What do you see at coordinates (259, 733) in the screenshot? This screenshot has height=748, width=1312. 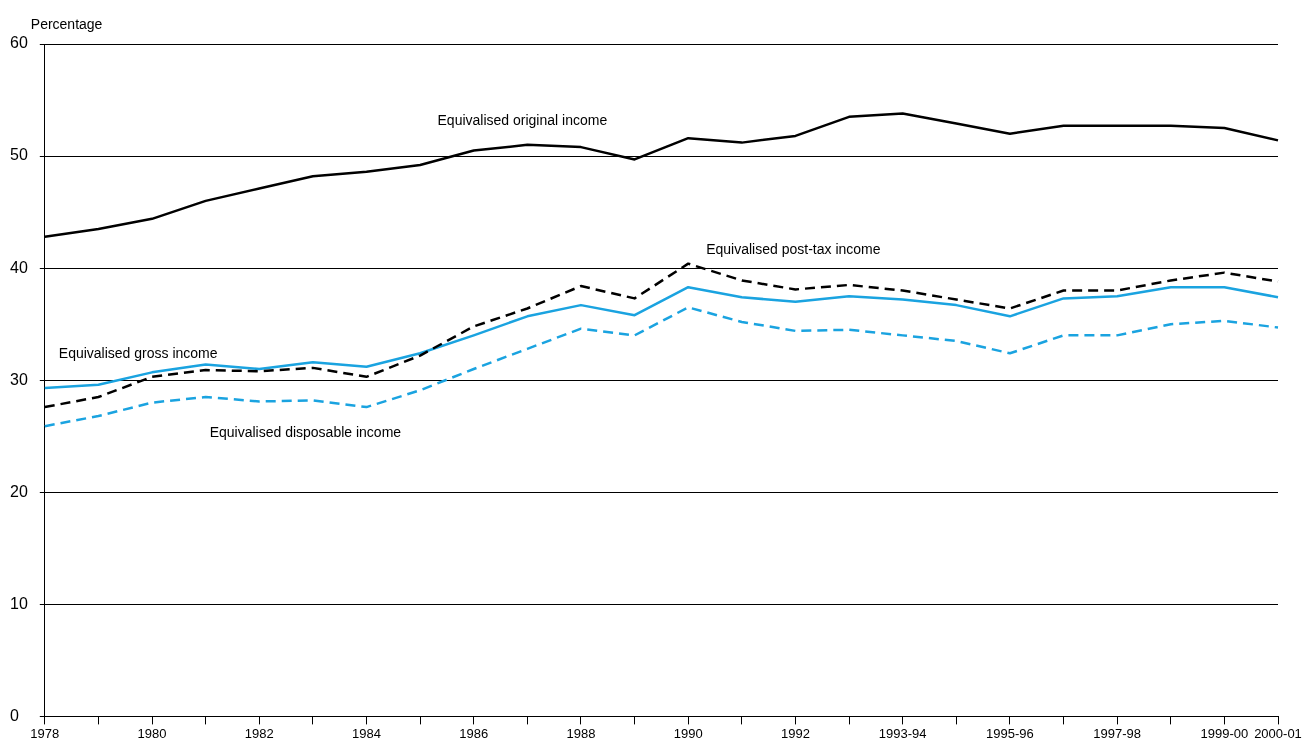 I see `x-tick-label: 1982` at bounding box center [259, 733].